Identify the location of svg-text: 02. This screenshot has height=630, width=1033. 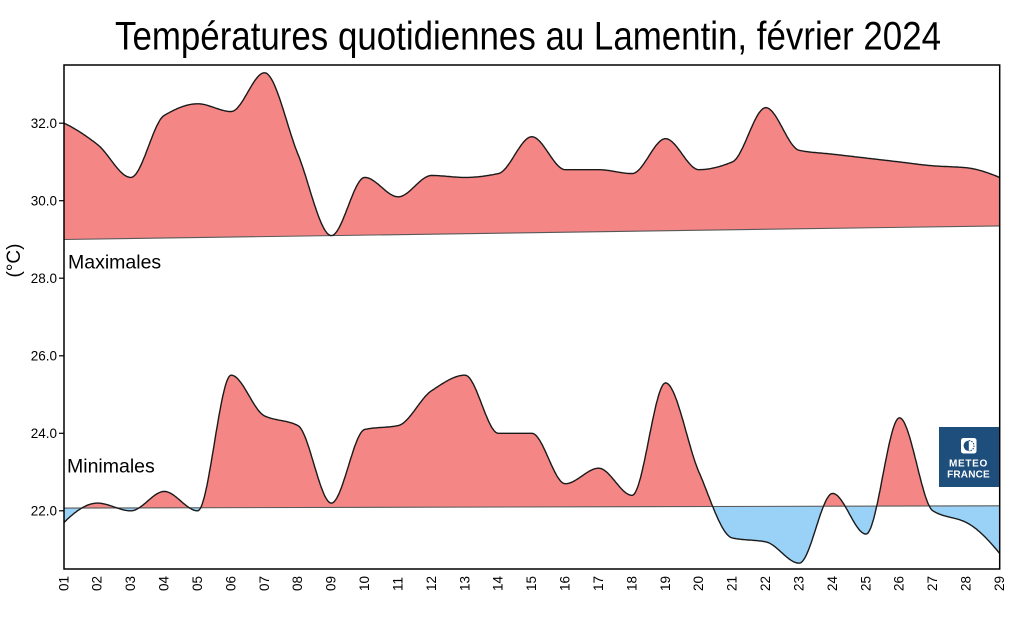
(97, 583).